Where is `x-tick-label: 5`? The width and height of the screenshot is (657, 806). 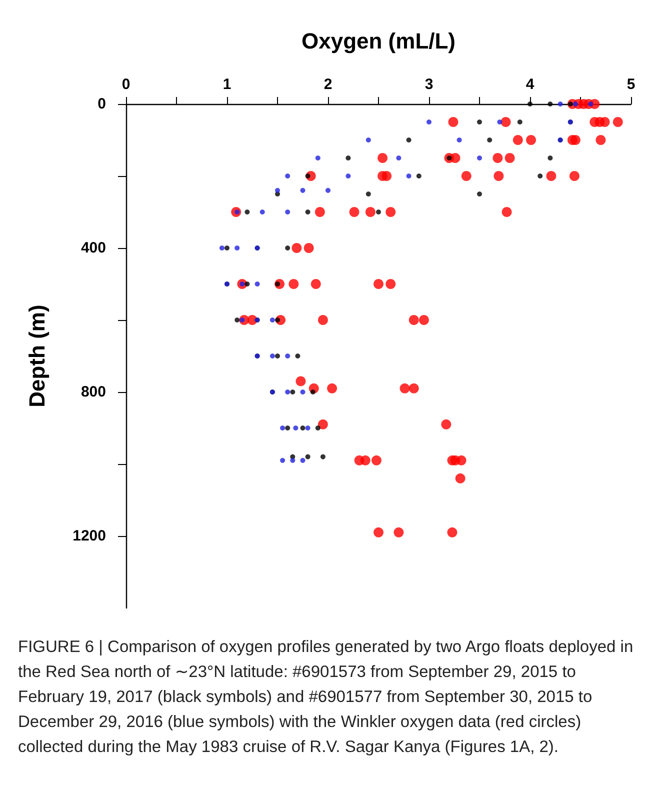
x-tick-label: 5 is located at coordinates (631, 84).